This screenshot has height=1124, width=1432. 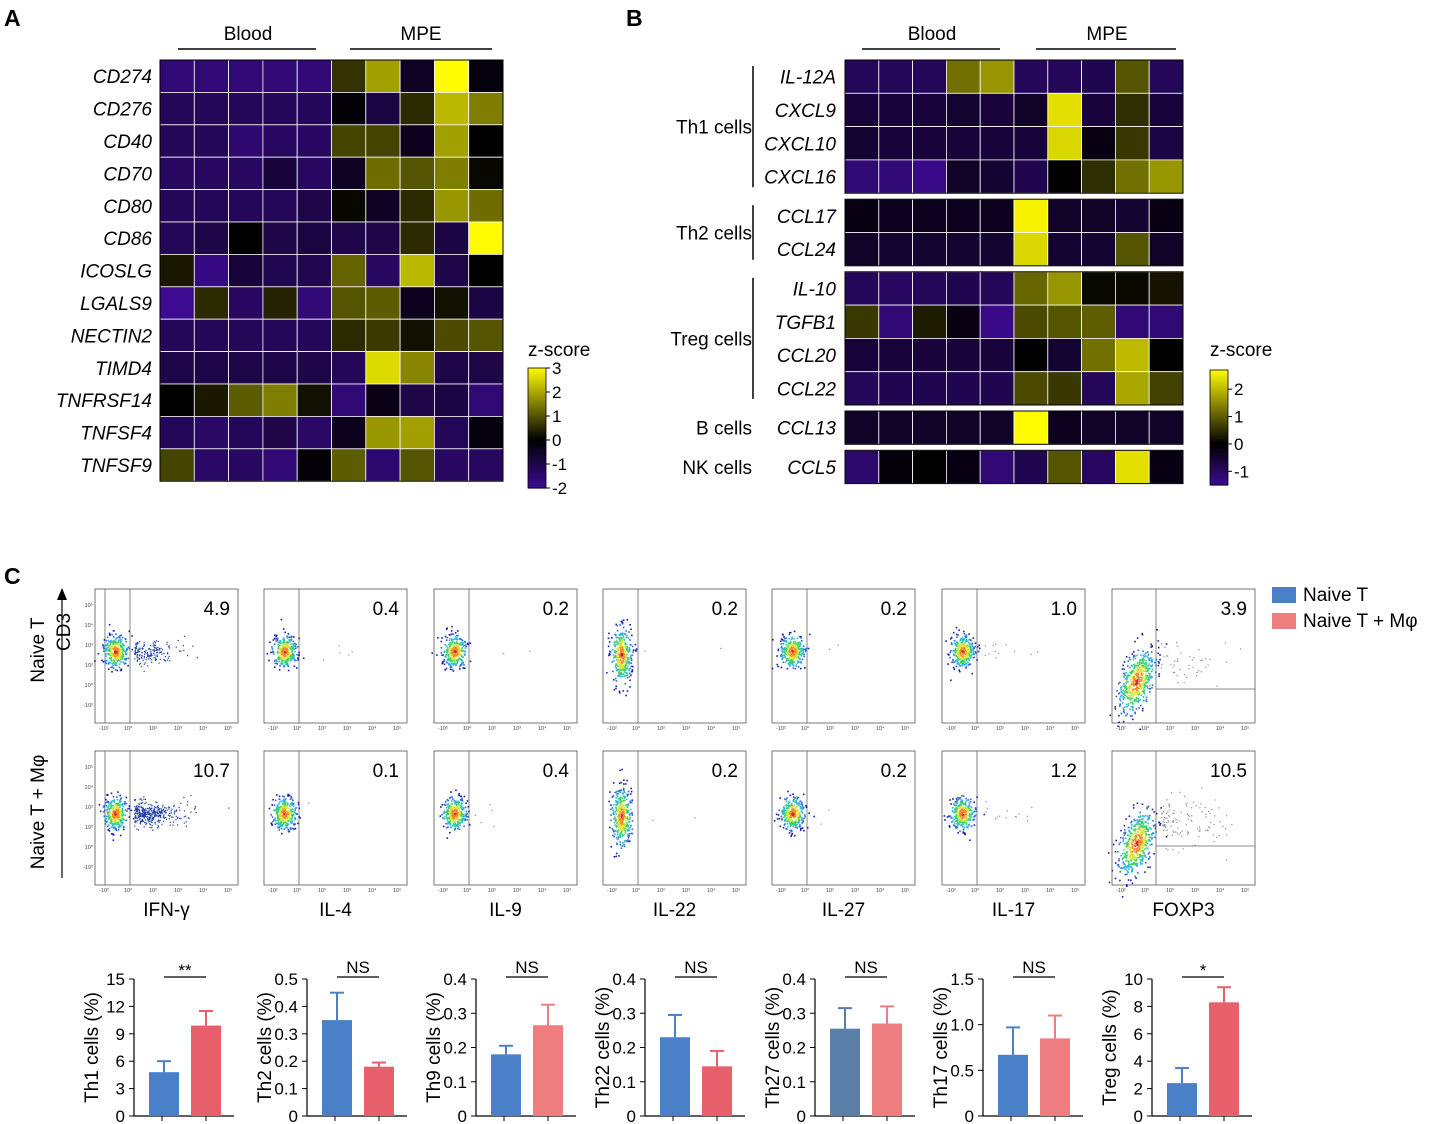 What do you see at coordinates (504, 660) in the screenshot?
I see `flow-plot-naive-t-il-9: 0.2-10² 10⁰ 10² 10³ 10⁴ 10⁵` at bounding box center [504, 660].